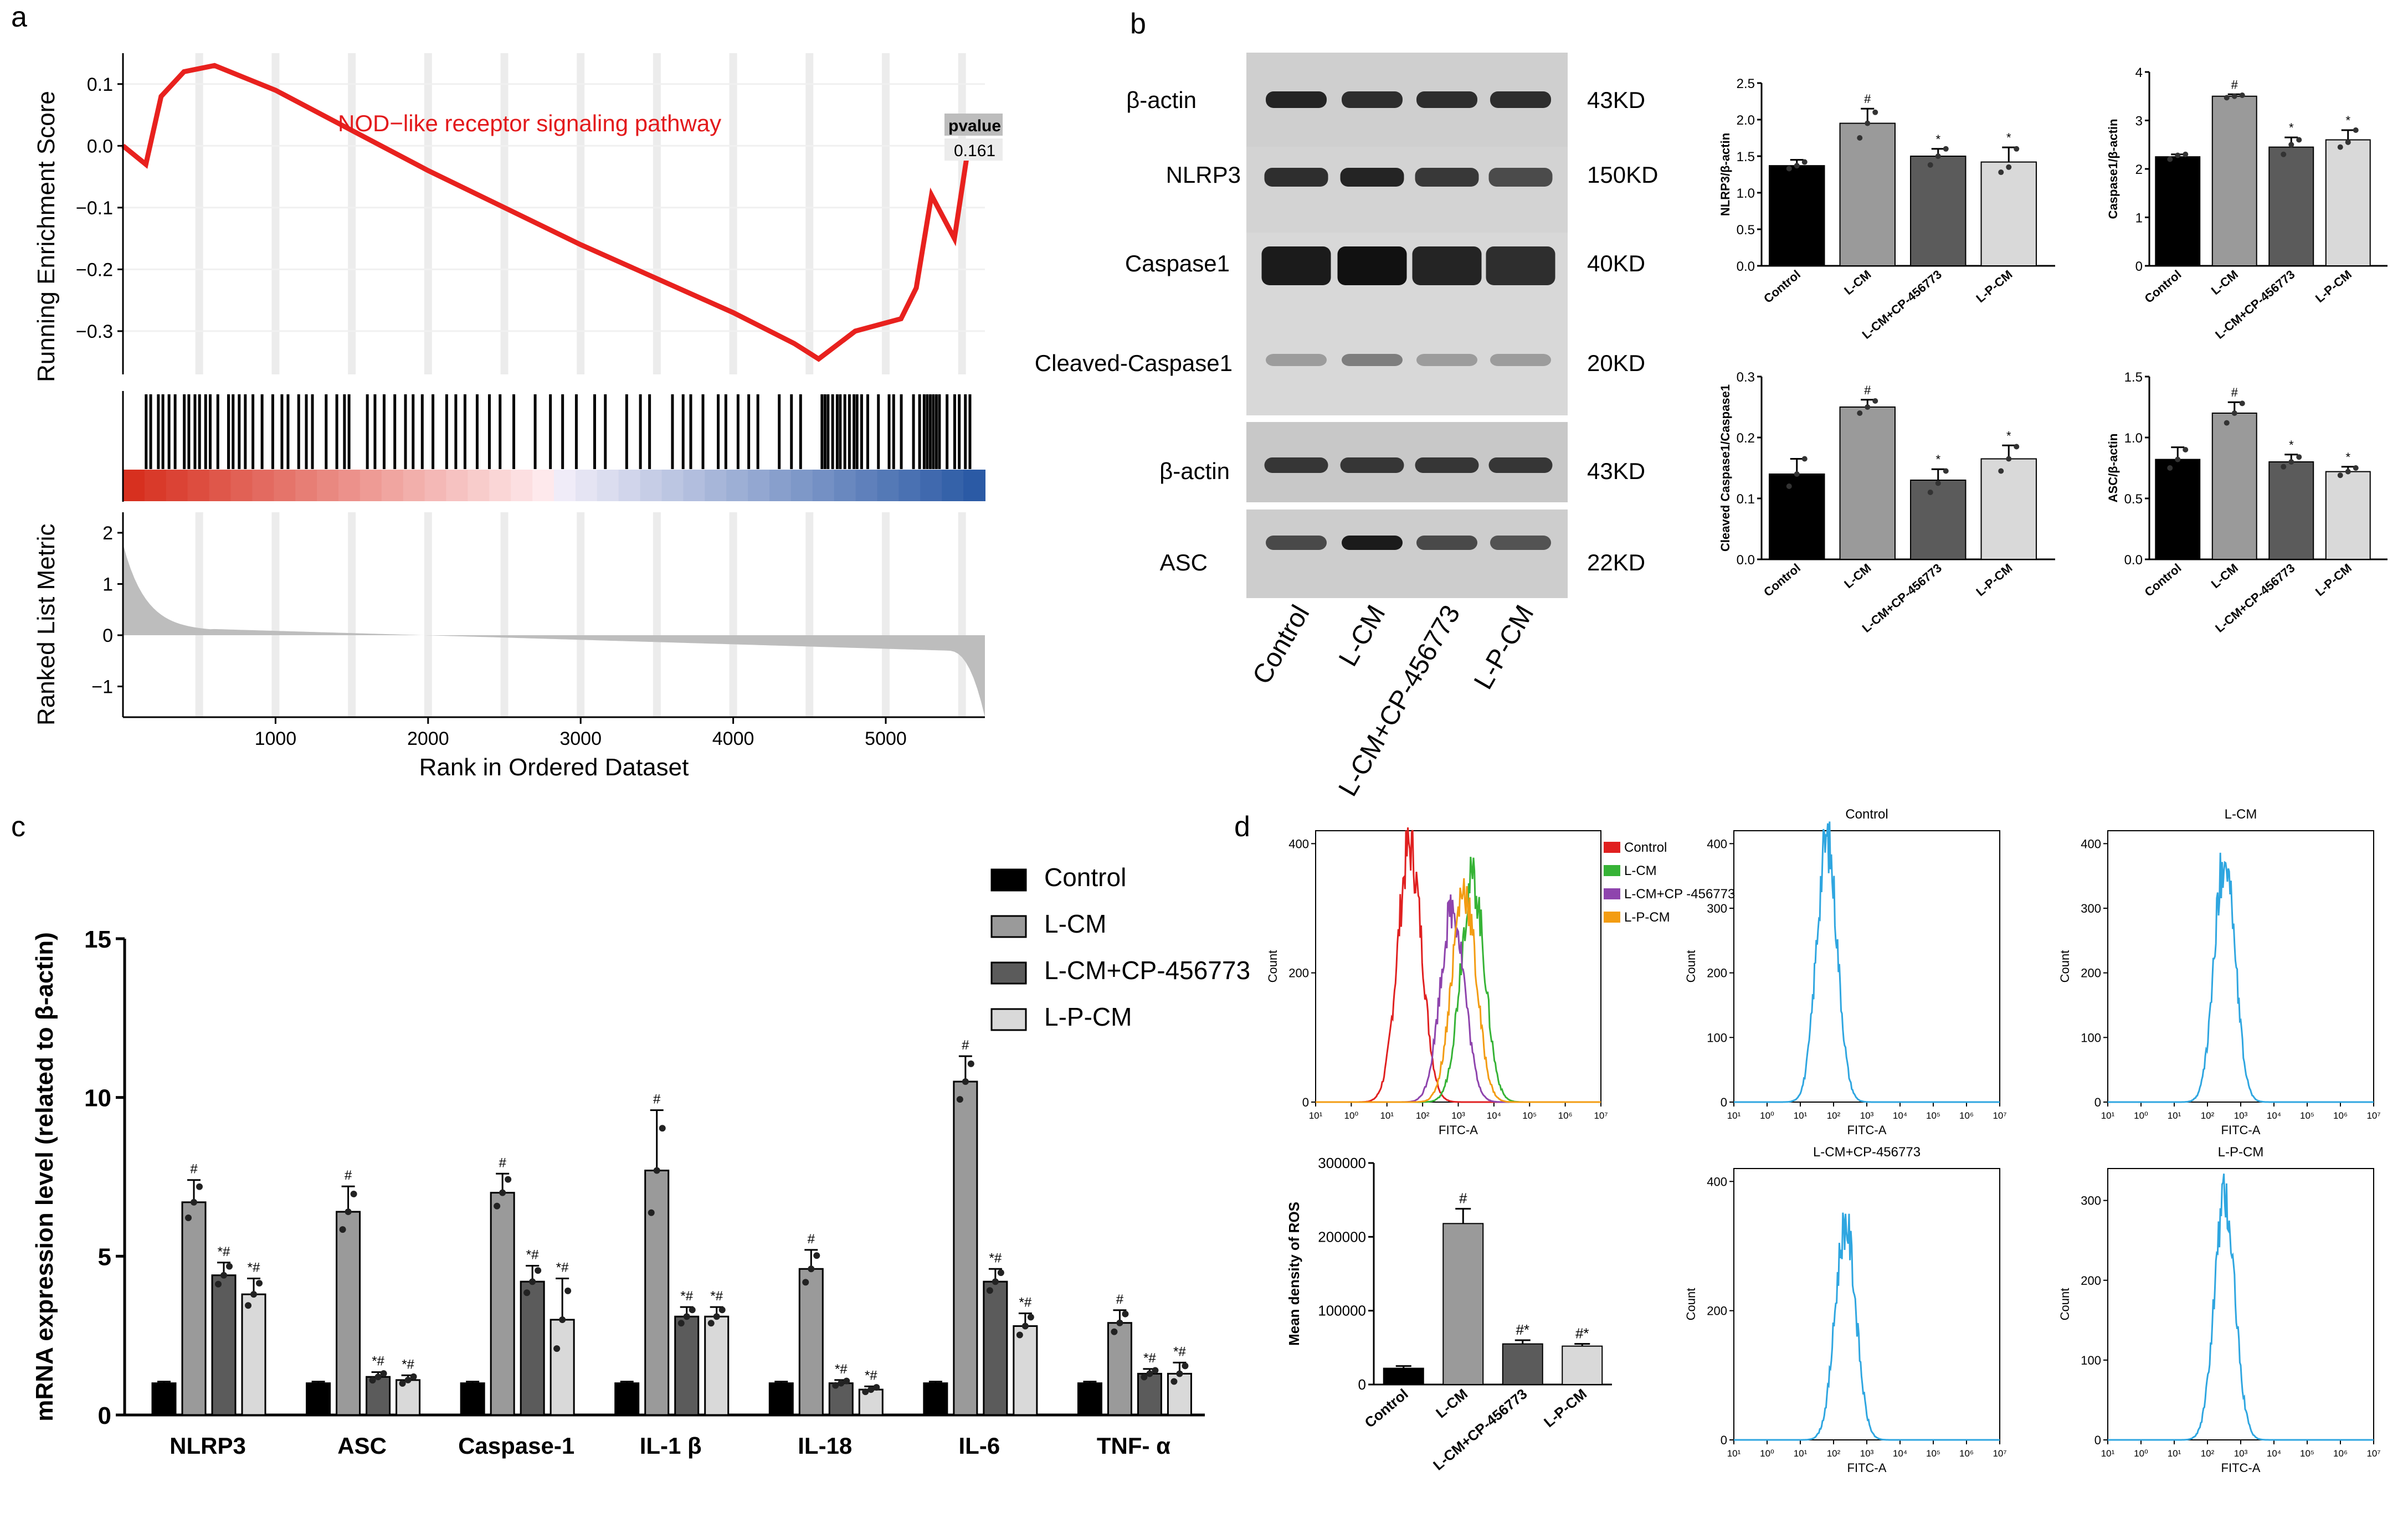  Describe the element at coordinates (1134, 363) in the screenshot. I see `blot-left-label-3: Cleaved-Caspase1` at that location.